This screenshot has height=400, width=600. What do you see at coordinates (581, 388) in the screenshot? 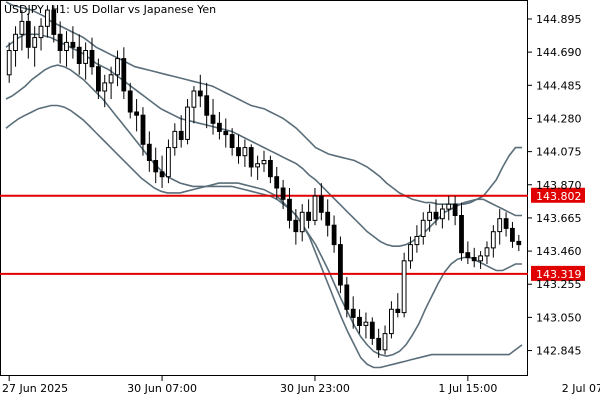
I see `x-tick-label: 2 Jul 07:00` at bounding box center [581, 388].